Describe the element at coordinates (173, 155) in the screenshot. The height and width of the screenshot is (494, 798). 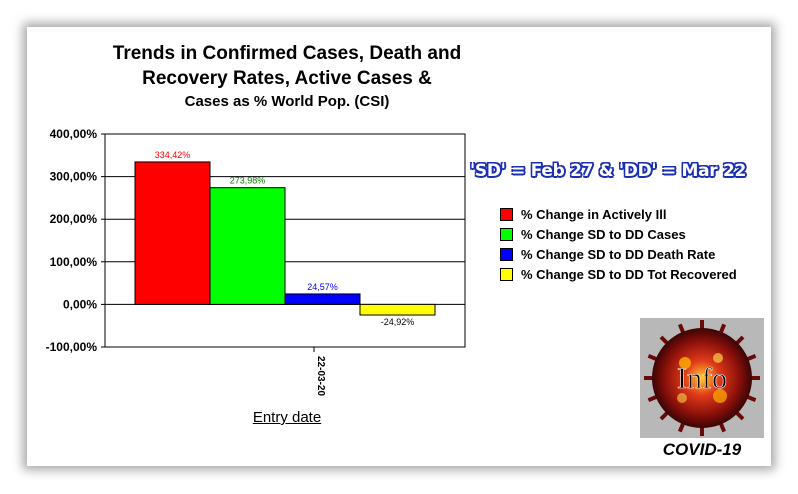
I see `bar-value-label: 334,42%` at that location.